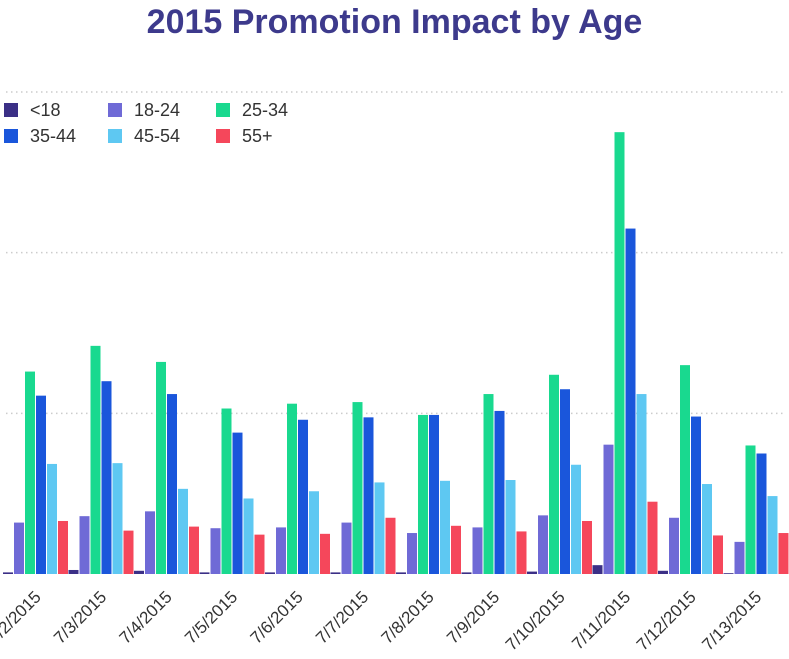 The height and width of the screenshot is (659, 789). What do you see at coordinates (146, 617) in the screenshot?
I see `x-tick-label: 7/4/2015` at bounding box center [146, 617].